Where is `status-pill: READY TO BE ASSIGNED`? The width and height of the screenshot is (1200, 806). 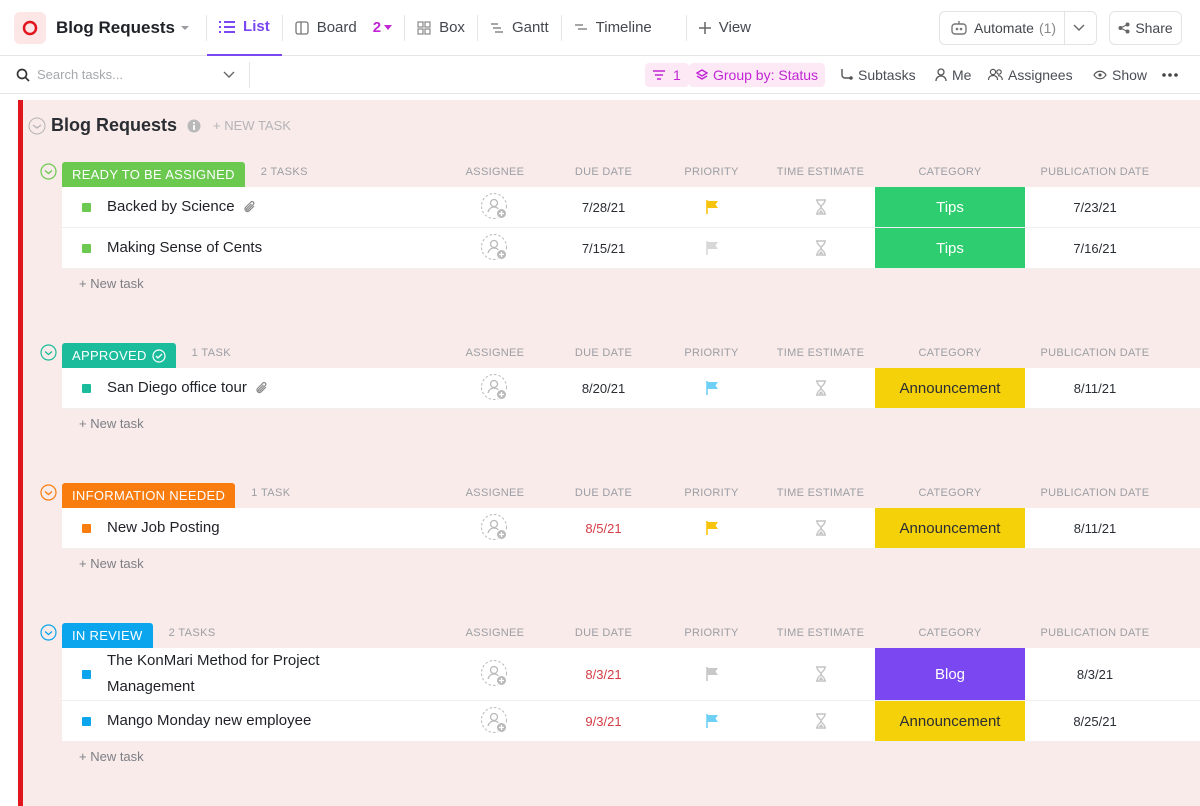
status-pill: READY TO BE ASSIGNED is located at coordinates (153, 174).